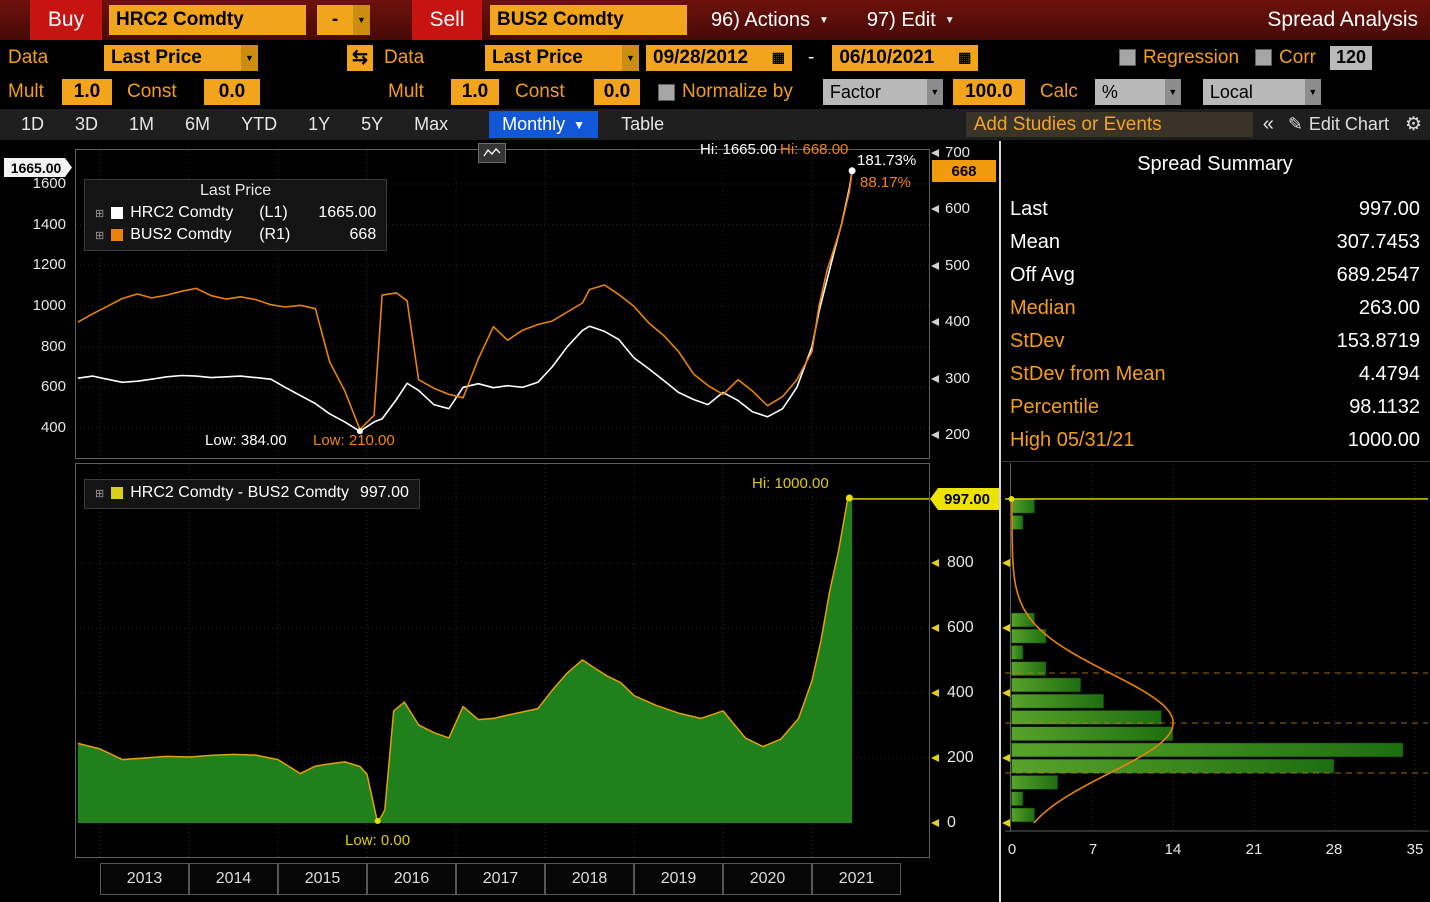 This screenshot has width=1430, height=902. I want to click on collapse-panel-button: «, so click(1268, 124).